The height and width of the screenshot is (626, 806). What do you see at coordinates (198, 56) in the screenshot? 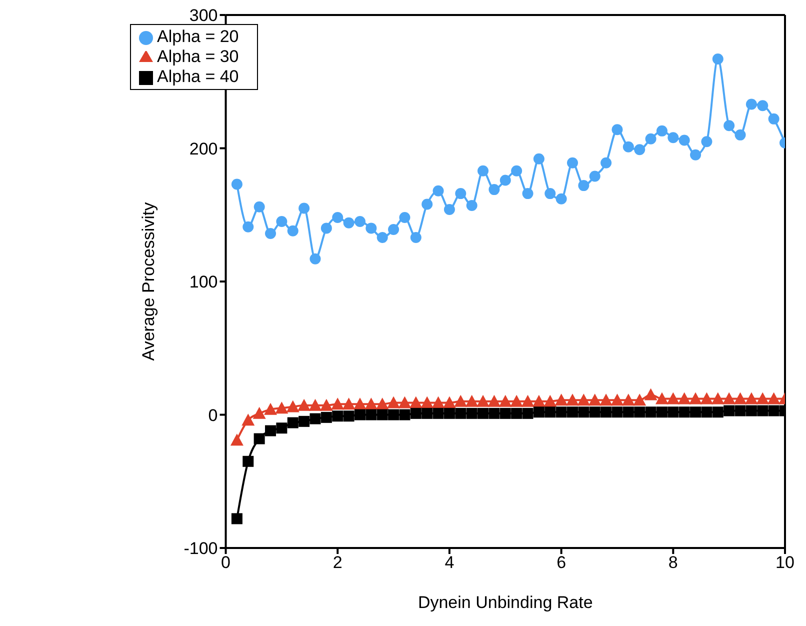
I see `legend-label: Alpha = 30` at bounding box center [198, 56].